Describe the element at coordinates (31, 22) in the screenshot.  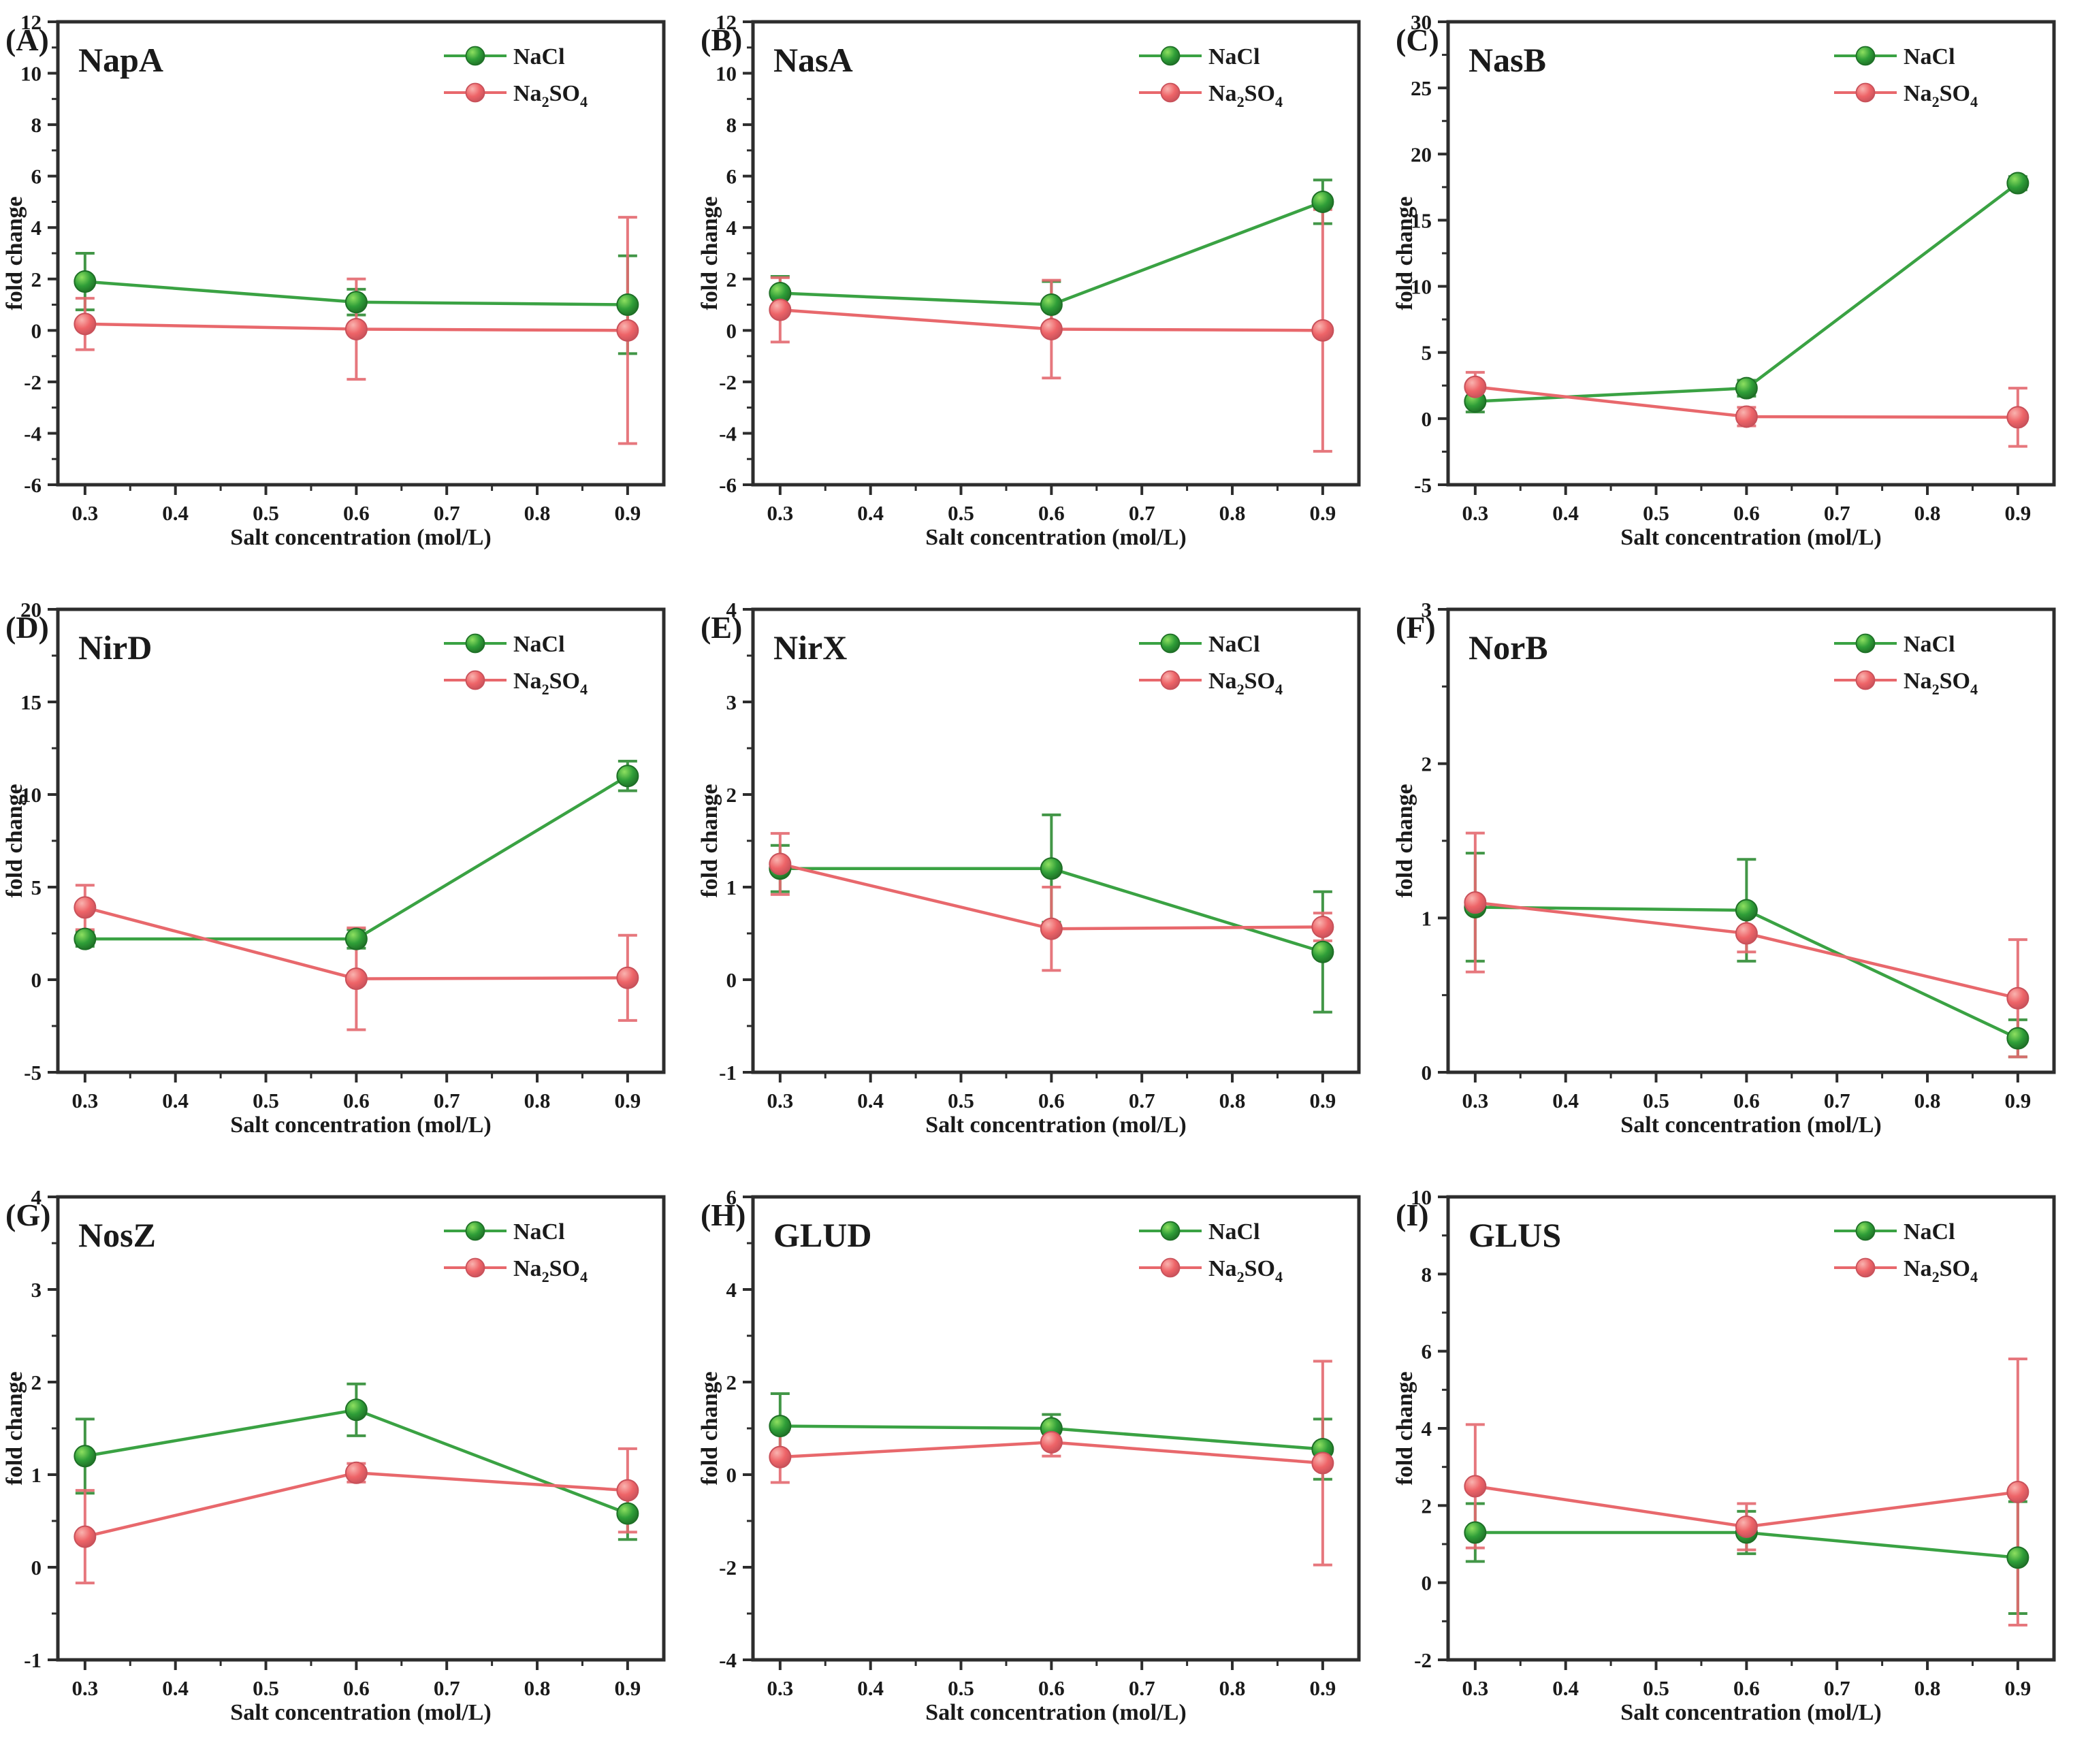
I see `y-tick-label: 12` at that location.